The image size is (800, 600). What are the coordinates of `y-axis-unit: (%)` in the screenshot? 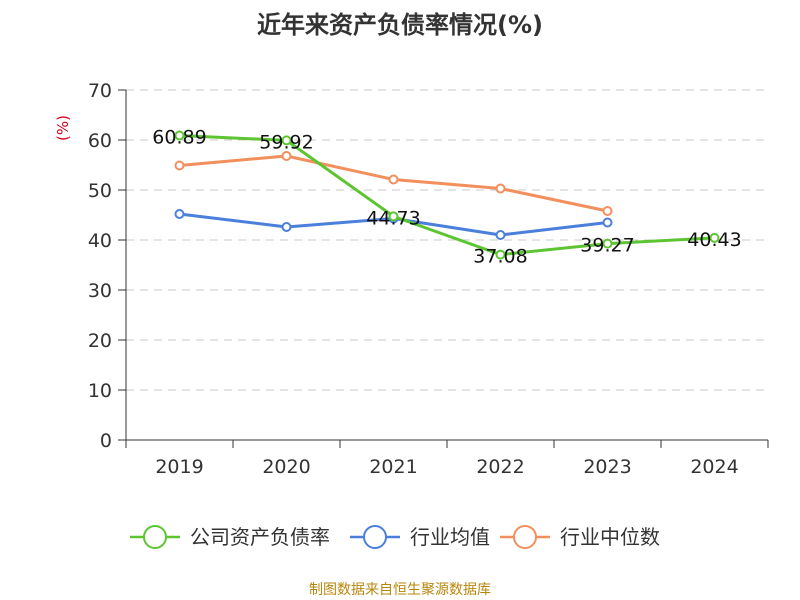 It's located at (63, 128).